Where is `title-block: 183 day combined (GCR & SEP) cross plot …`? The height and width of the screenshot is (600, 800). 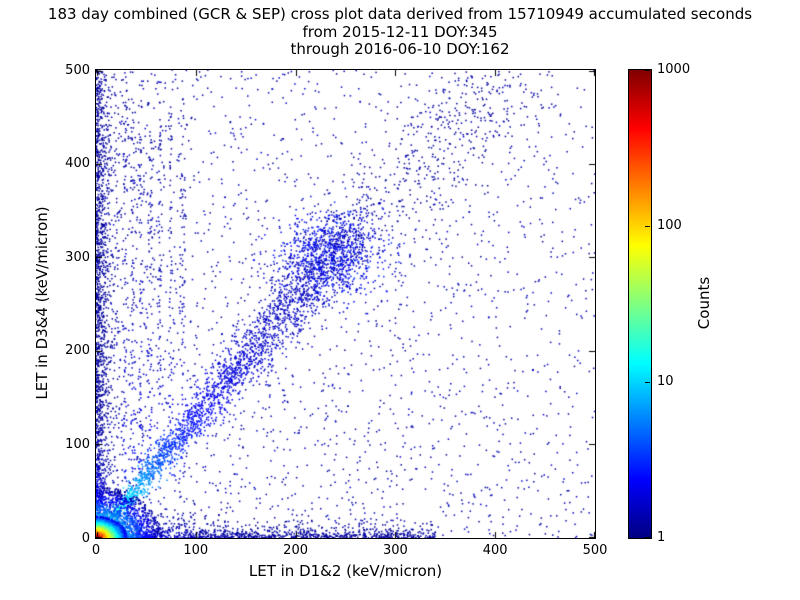
title-block: 183 day combined (GCR & SEP) cross plot … is located at coordinates (400, 32).